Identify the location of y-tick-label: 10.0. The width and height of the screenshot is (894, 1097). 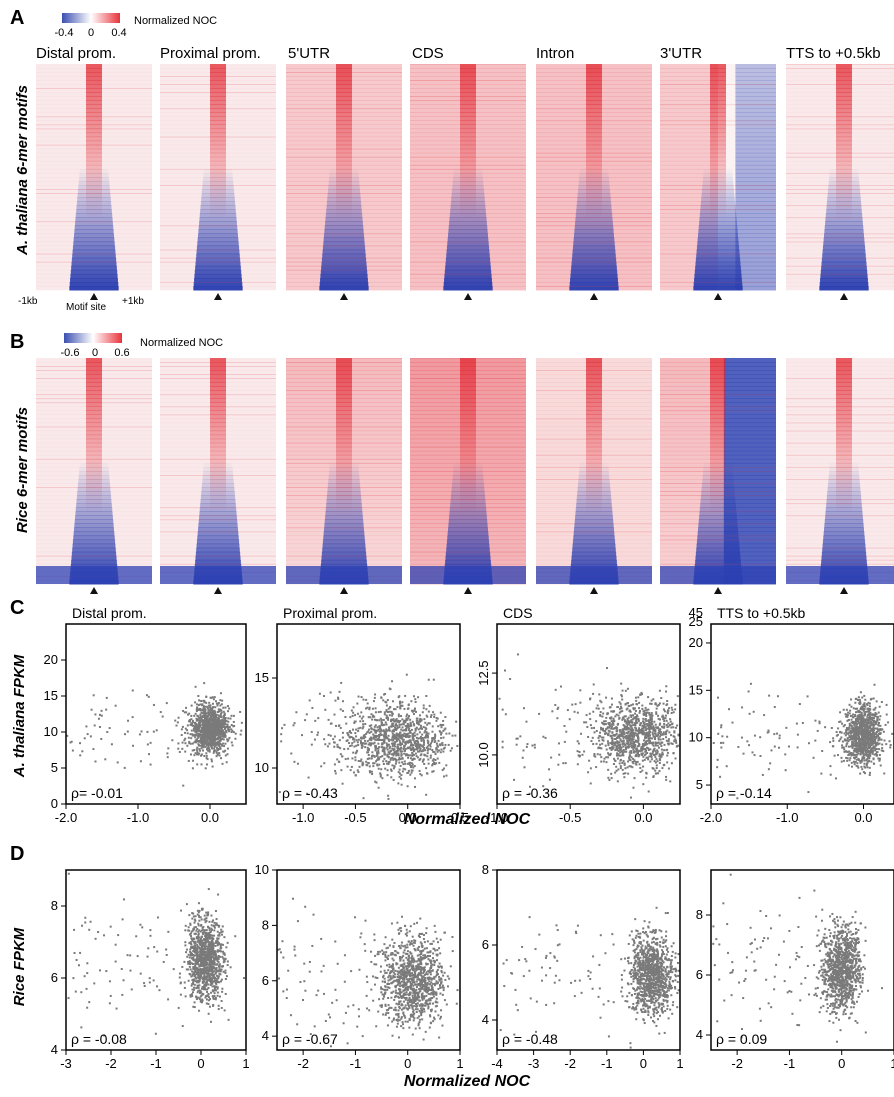
(483, 754).